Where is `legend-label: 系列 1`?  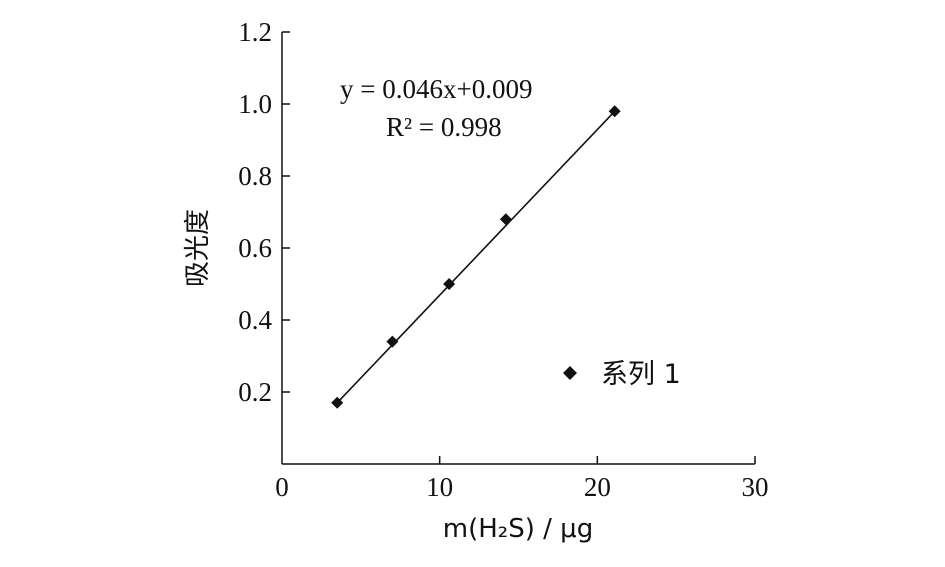 legend-label: 系列 1 is located at coordinates (641, 374).